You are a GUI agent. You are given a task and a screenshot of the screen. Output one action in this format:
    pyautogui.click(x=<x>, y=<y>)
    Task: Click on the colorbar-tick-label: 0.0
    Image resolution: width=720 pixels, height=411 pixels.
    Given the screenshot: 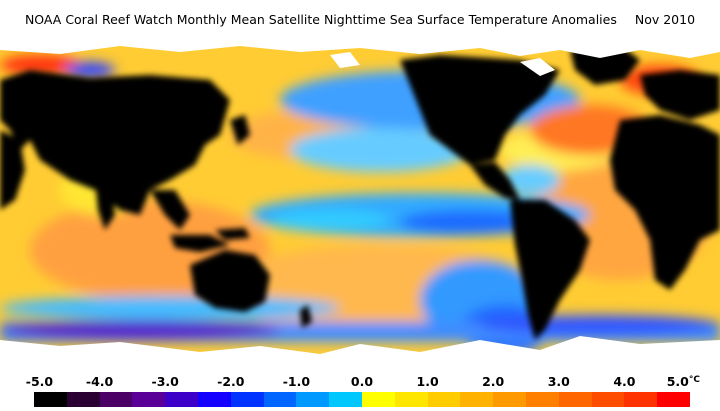 What is the action you would take?
    pyautogui.click(x=362, y=381)
    